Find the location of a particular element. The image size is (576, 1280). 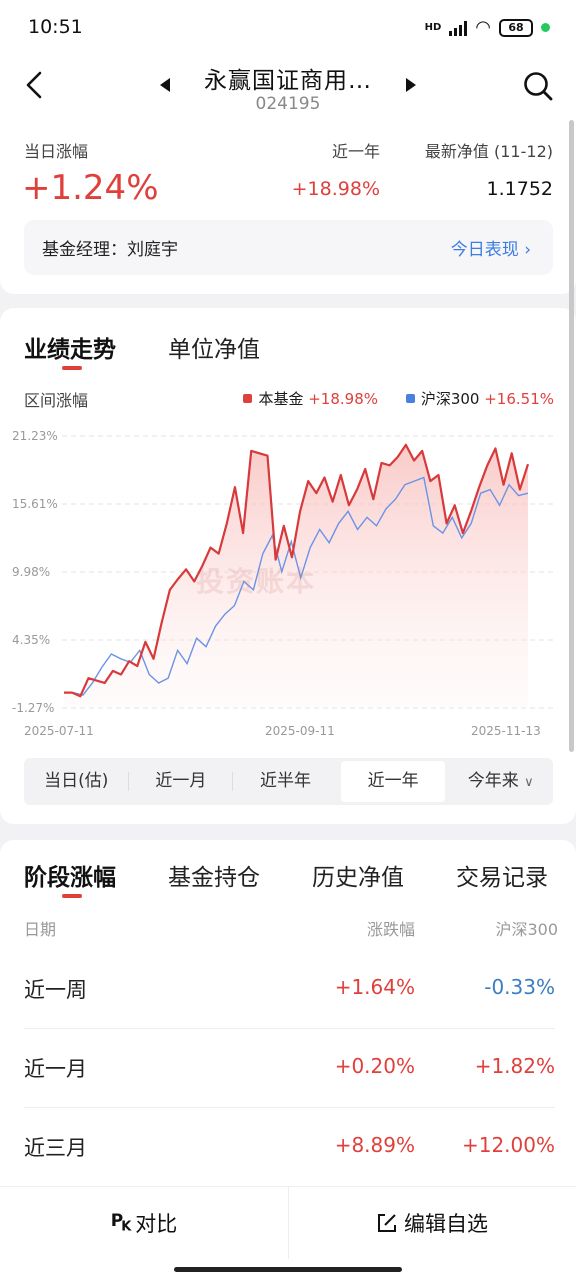

status-icons: HD ◠ 68 is located at coordinates (487, 27).